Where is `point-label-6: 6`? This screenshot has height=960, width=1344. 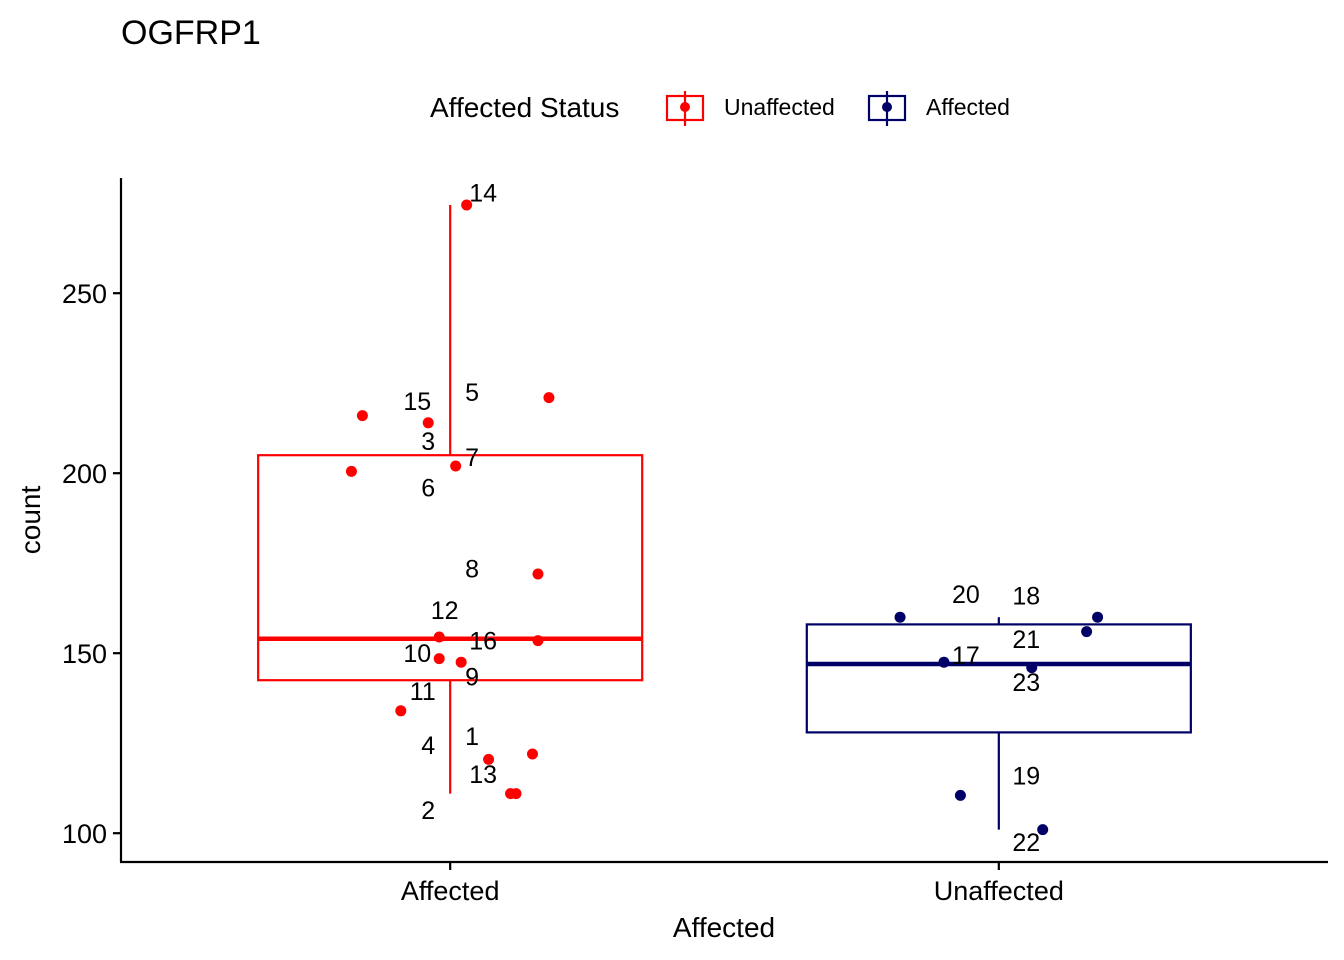 point-label-6: 6 is located at coordinates (428, 489).